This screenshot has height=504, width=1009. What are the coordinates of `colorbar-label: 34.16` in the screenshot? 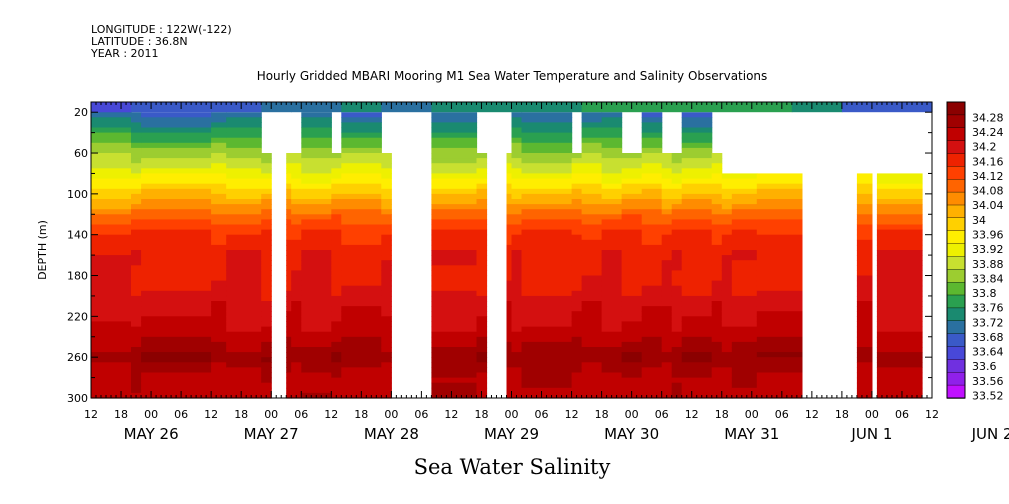 It's located at (988, 161).